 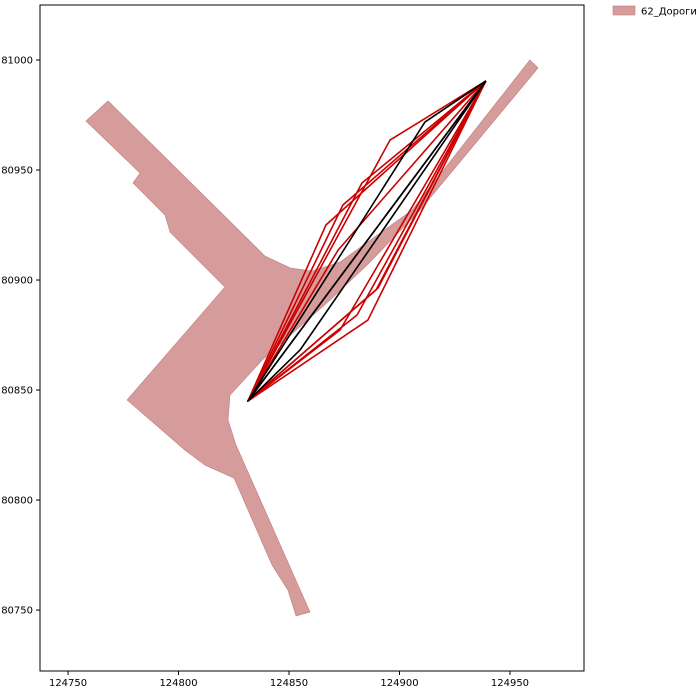 I want to click on x-tick-label: 124950, so click(x=510, y=683).